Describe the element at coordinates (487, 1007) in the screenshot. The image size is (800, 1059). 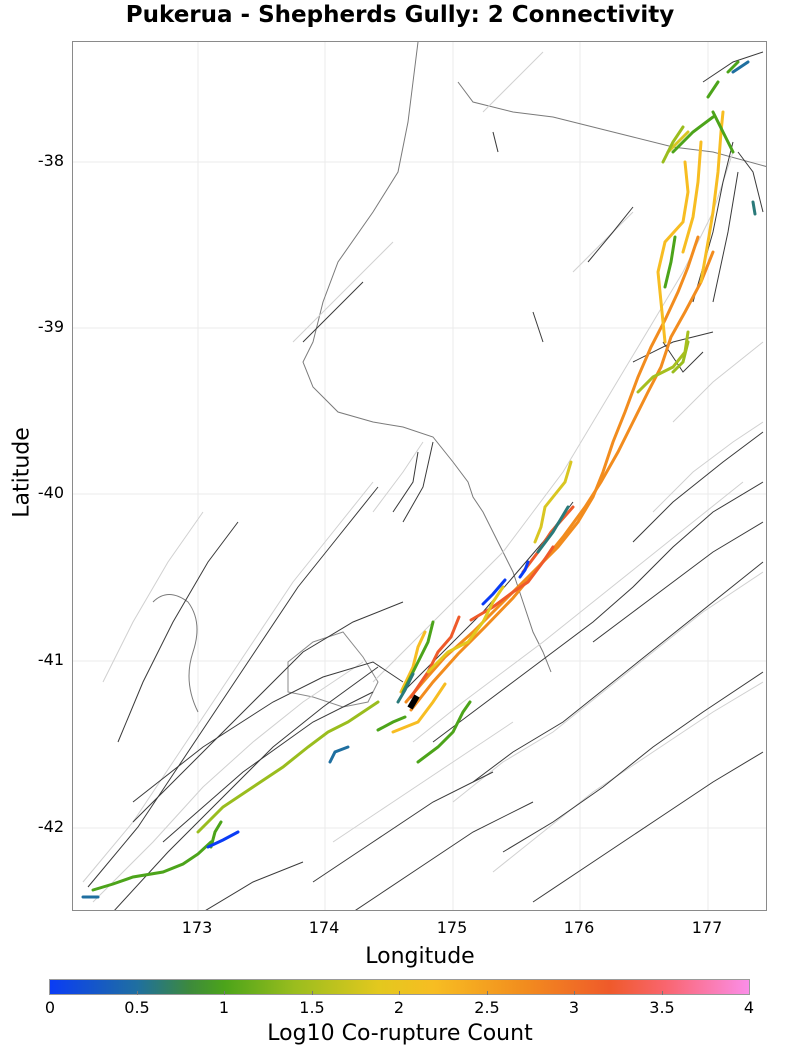
I see `colorbar-tick: 2.5` at that location.